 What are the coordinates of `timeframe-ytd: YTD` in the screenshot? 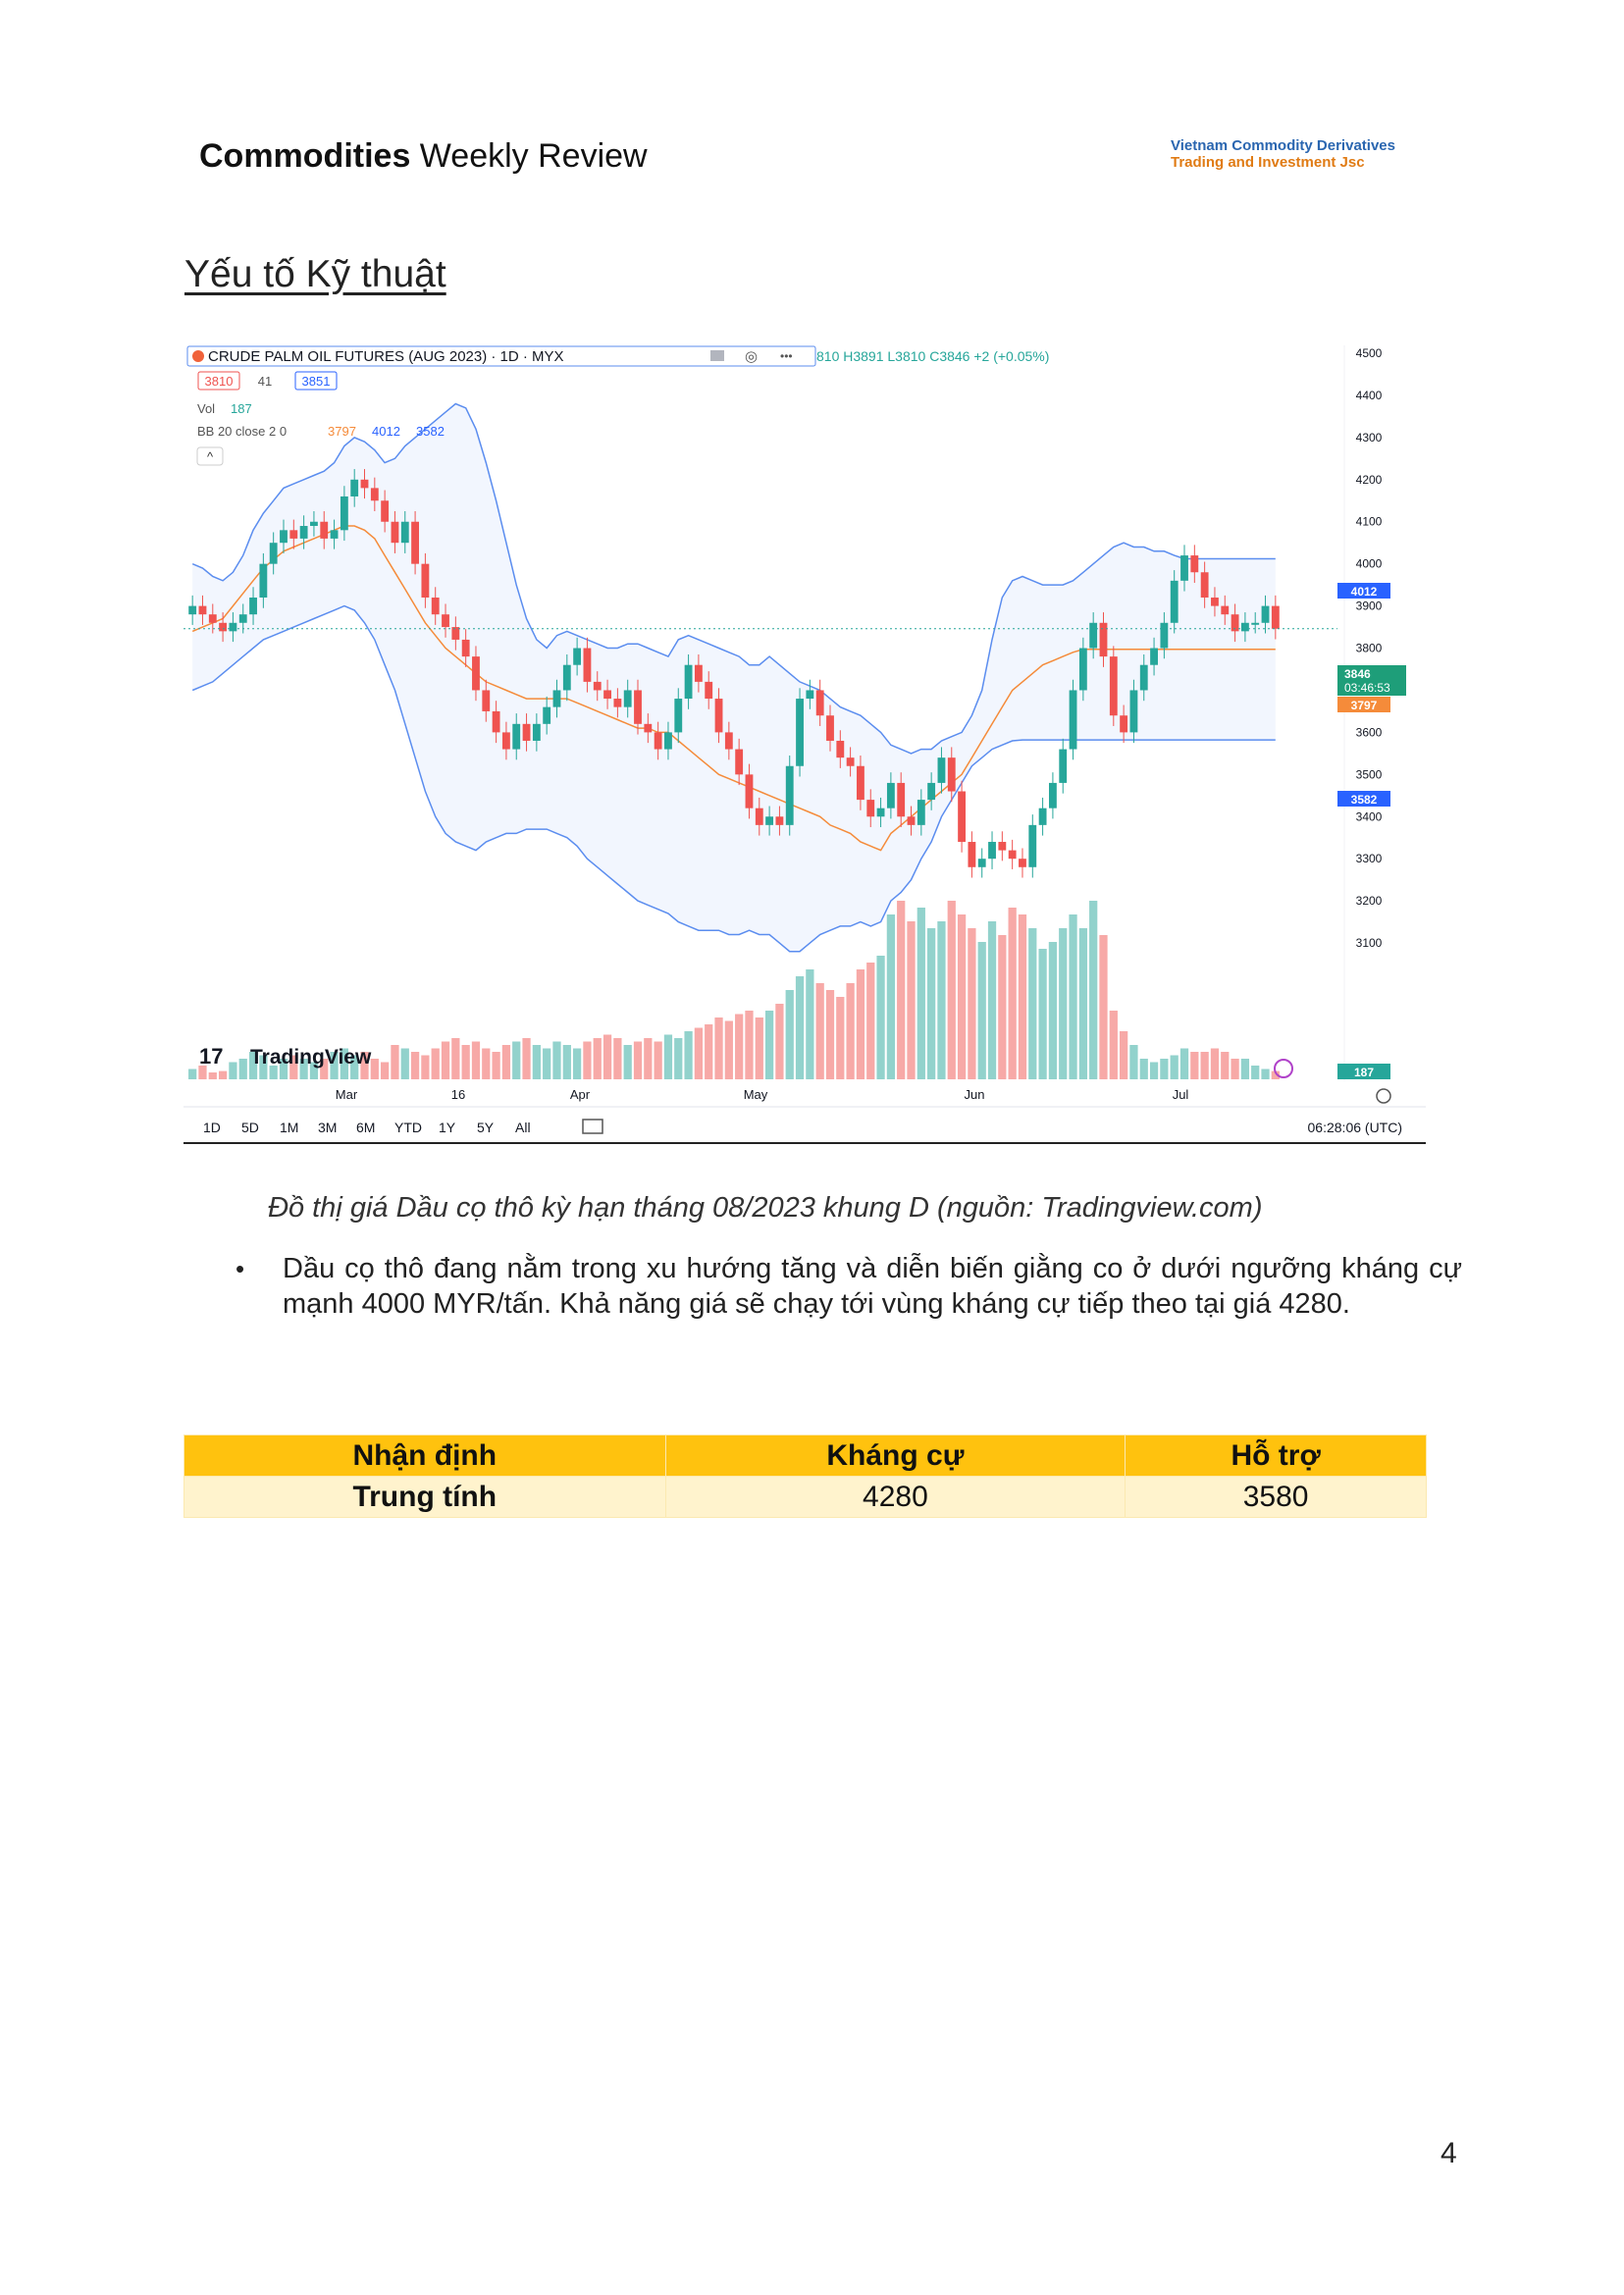 It's located at (408, 1127).